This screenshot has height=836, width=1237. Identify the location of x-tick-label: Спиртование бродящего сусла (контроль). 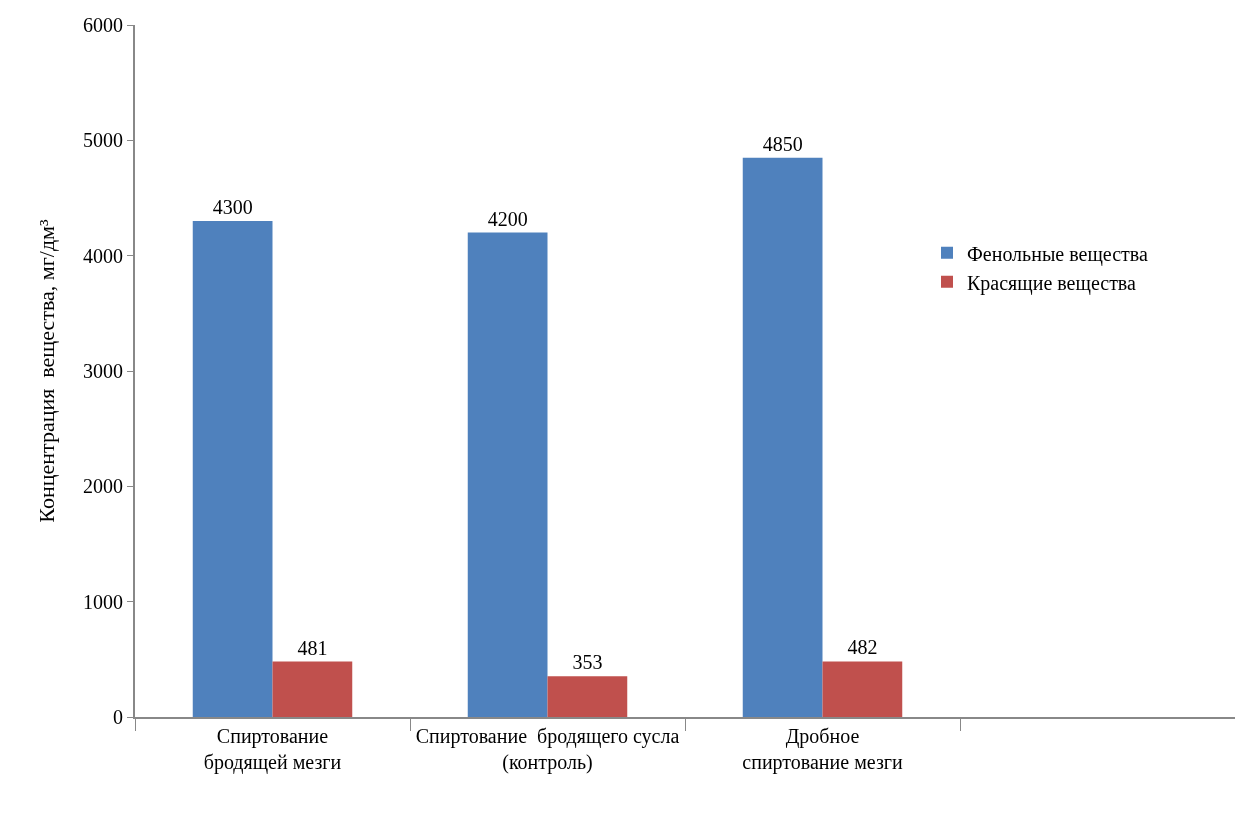
(547, 749).